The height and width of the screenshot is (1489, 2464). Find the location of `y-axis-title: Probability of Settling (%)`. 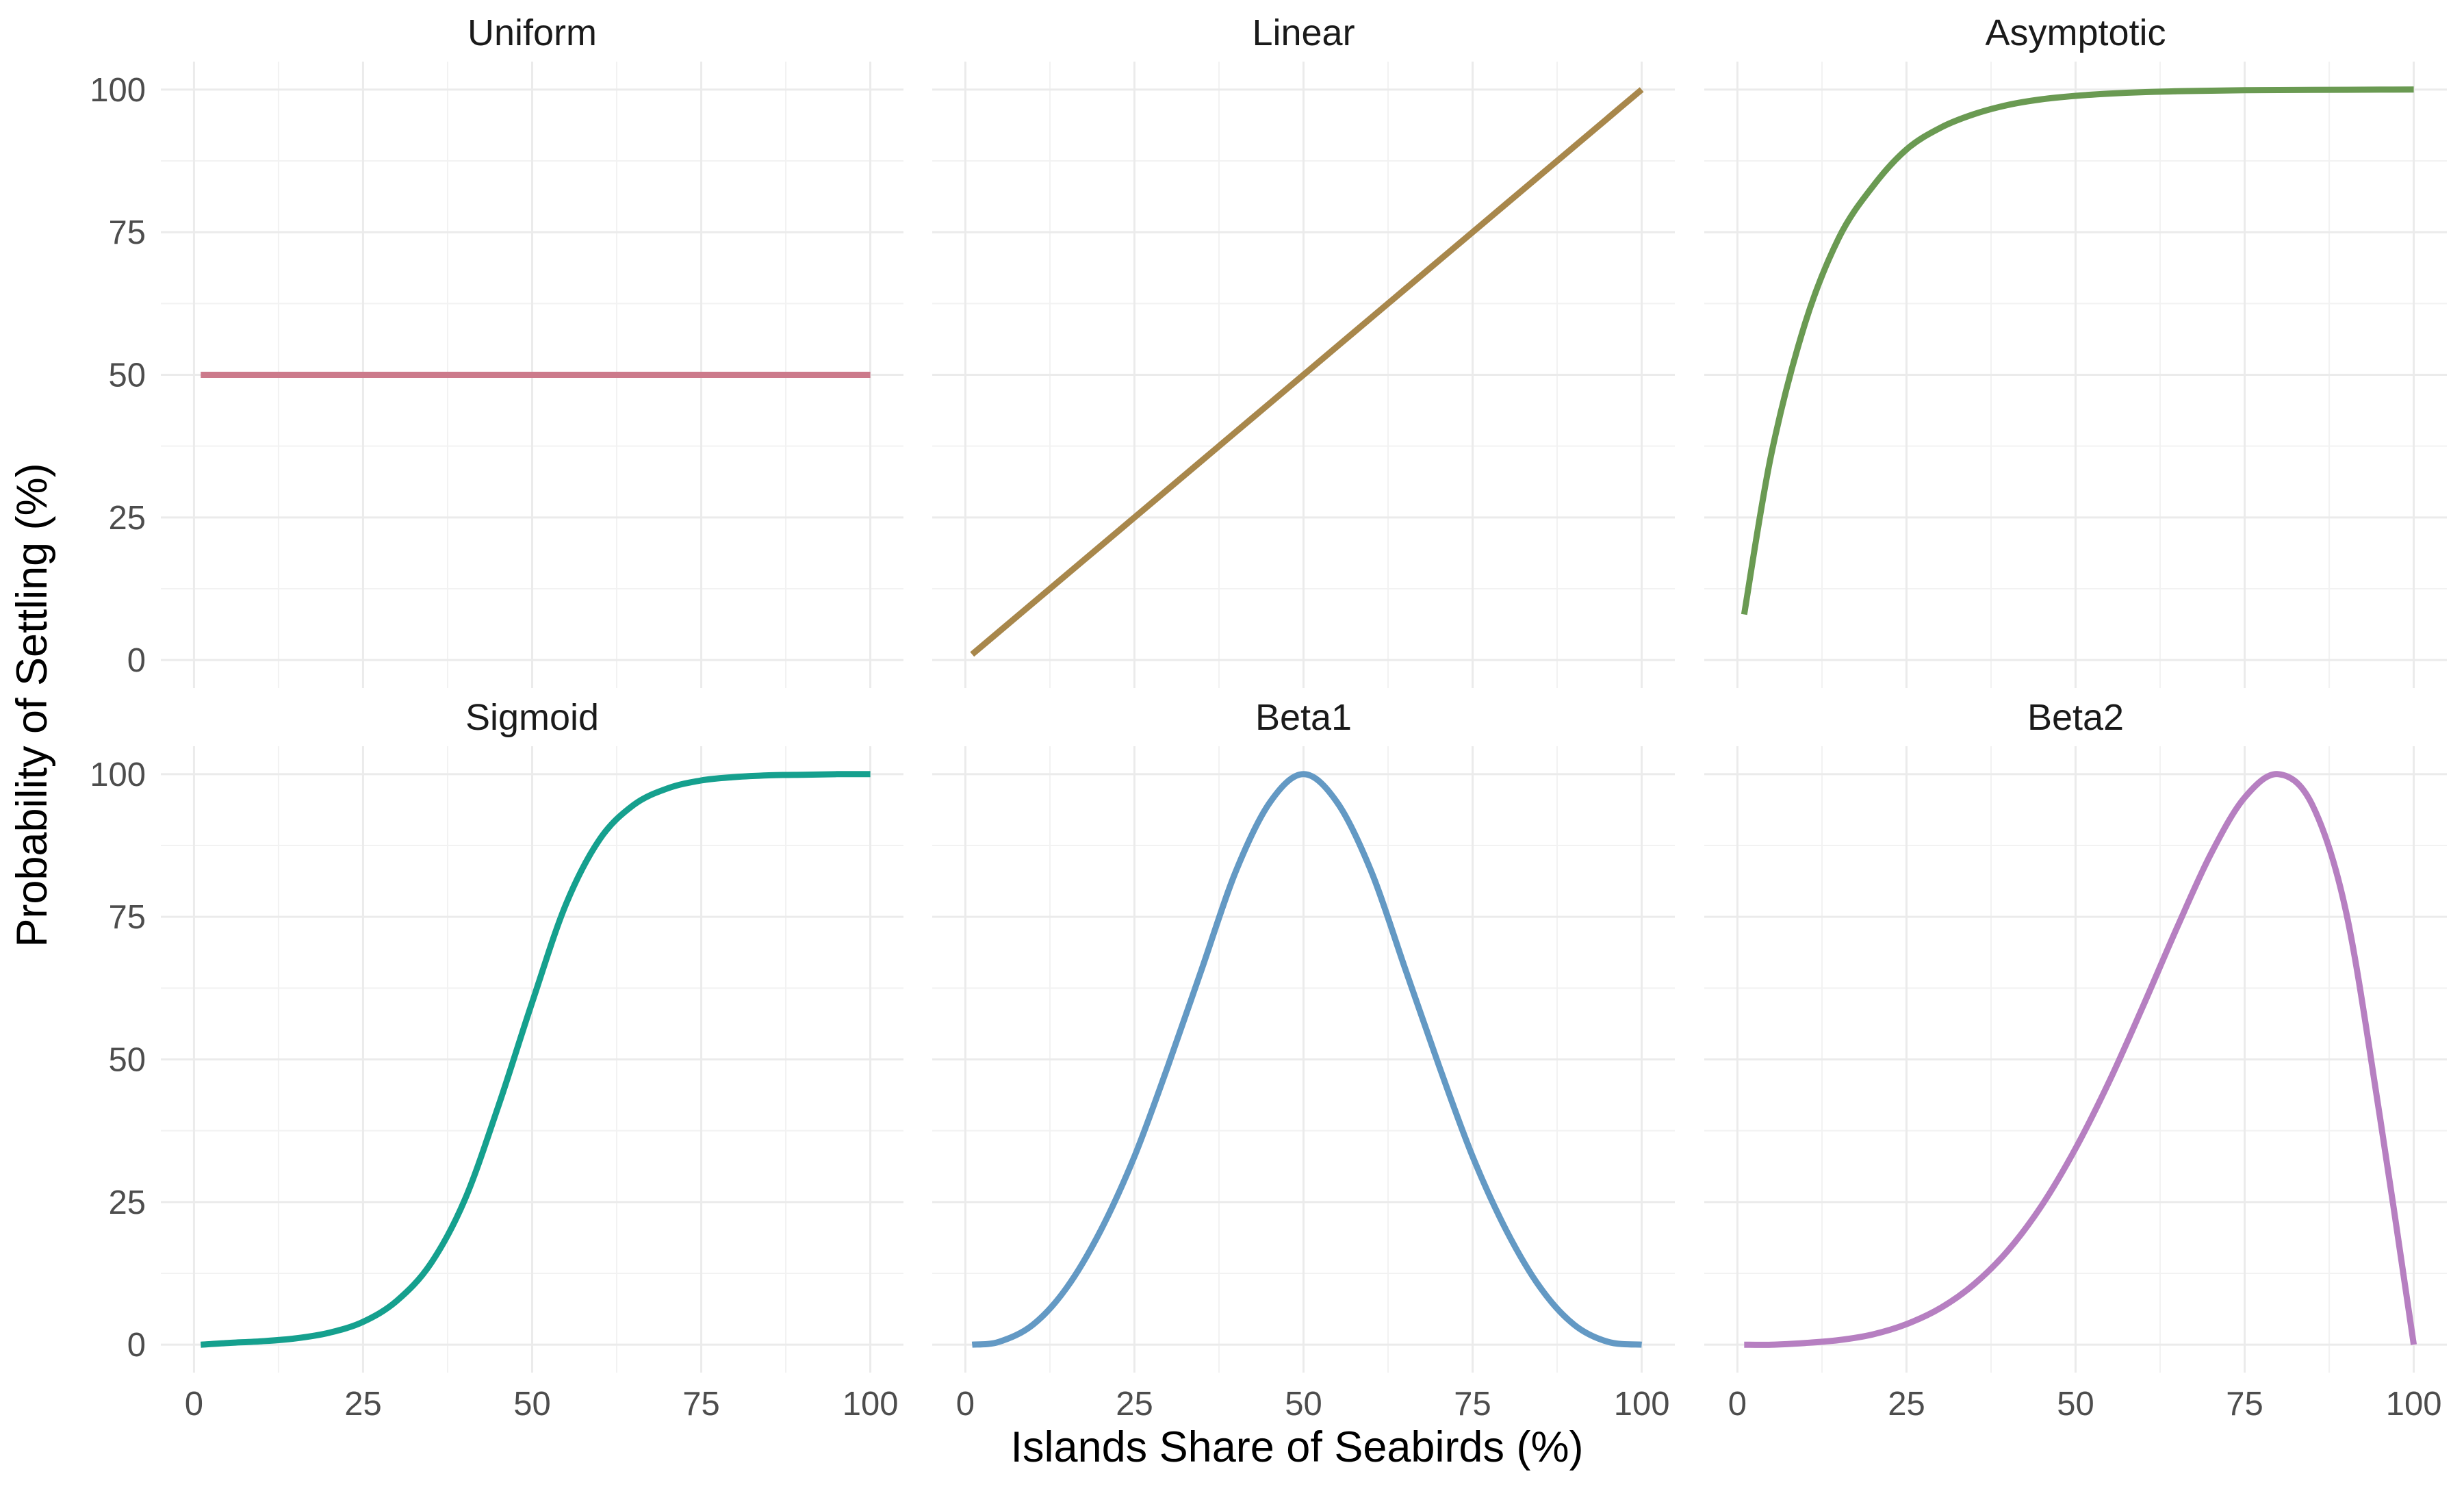

y-axis-title: Probability of Settling (%) is located at coordinates (32, 705).